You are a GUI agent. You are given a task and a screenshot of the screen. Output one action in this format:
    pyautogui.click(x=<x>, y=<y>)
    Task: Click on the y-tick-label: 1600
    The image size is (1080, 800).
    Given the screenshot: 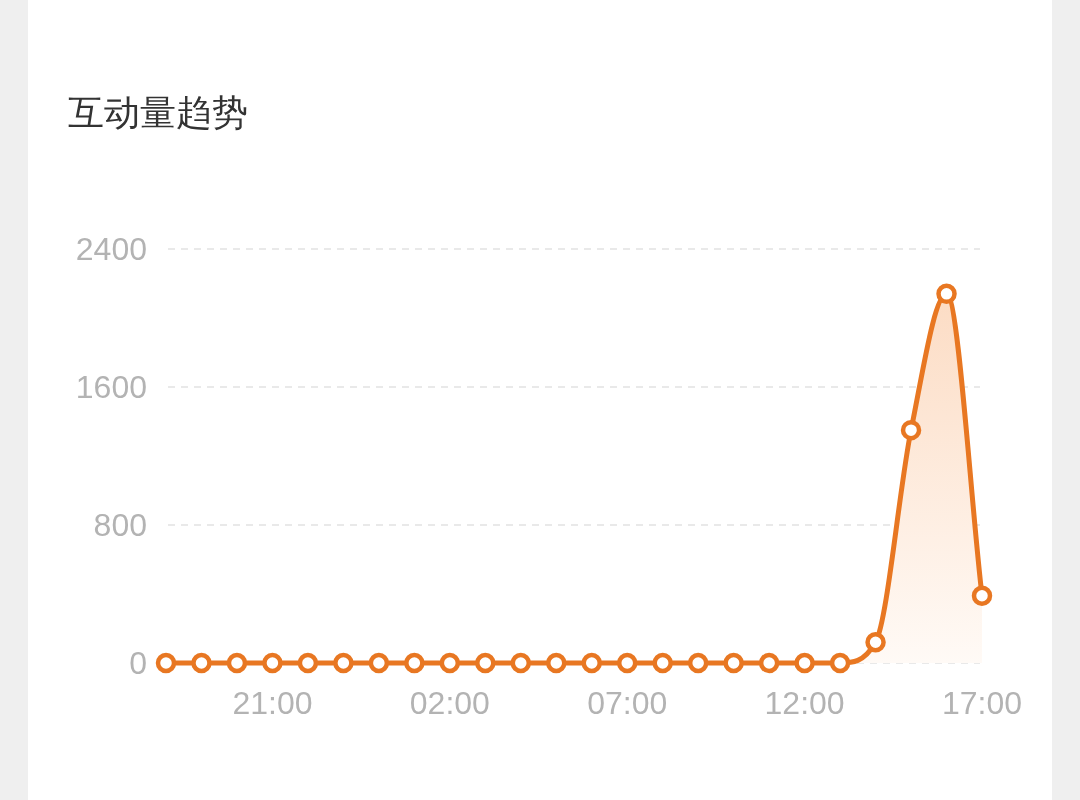 What is the action you would take?
    pyautogui.click(x=111, y=387)
    